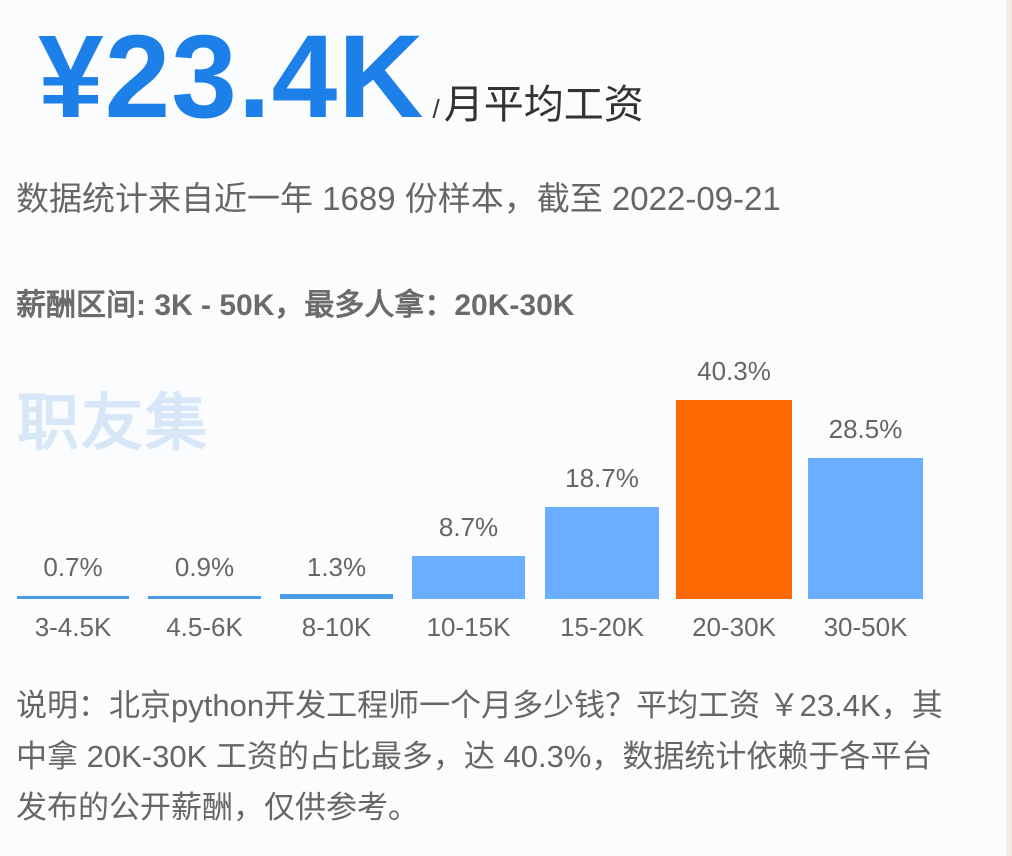 This screenshot has height=856, width=1012. Describe the element at coordinates (734, 371) in the screenshot. I see `bar-value-label: 40.3%` at that location.